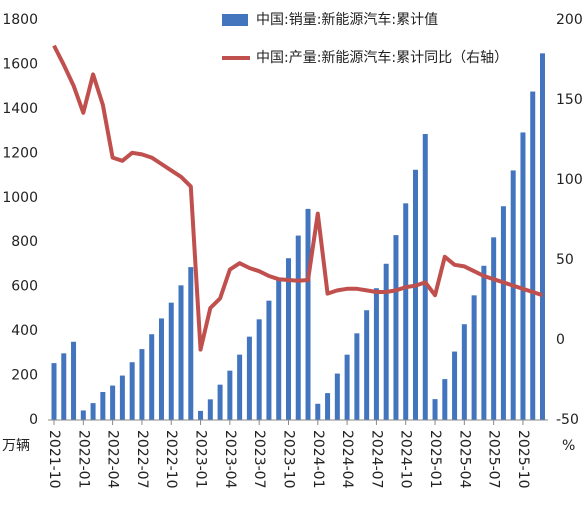 This screenshot has width=587, height=516. I want to click on x-tick-label: 2024-04, so click(347, 459).